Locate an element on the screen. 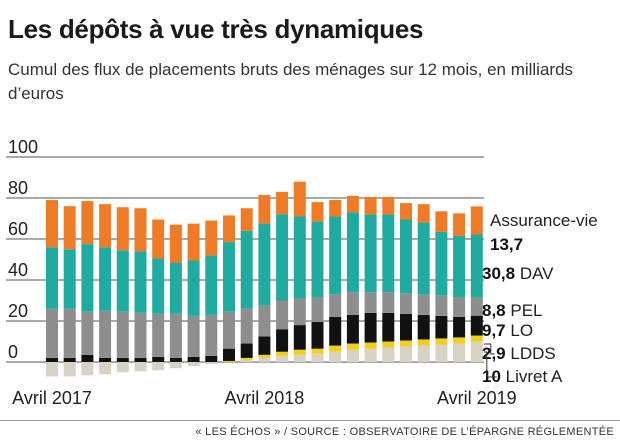 This screenshot has width=620, height=448. leader-line-livret-a is located at coordinates (490, 364).